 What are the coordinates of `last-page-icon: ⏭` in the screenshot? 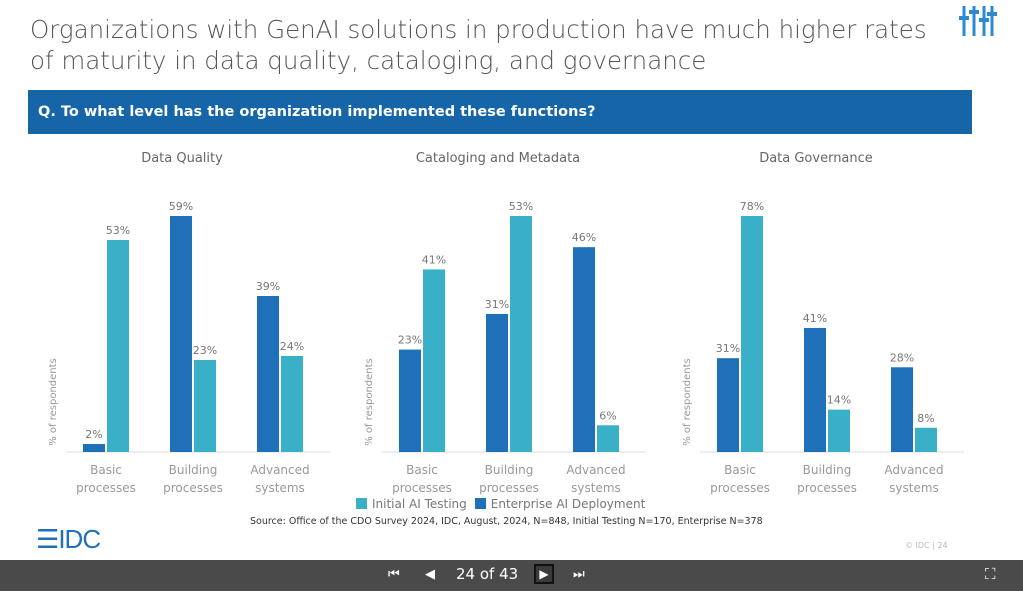 It's located at (579, 574).